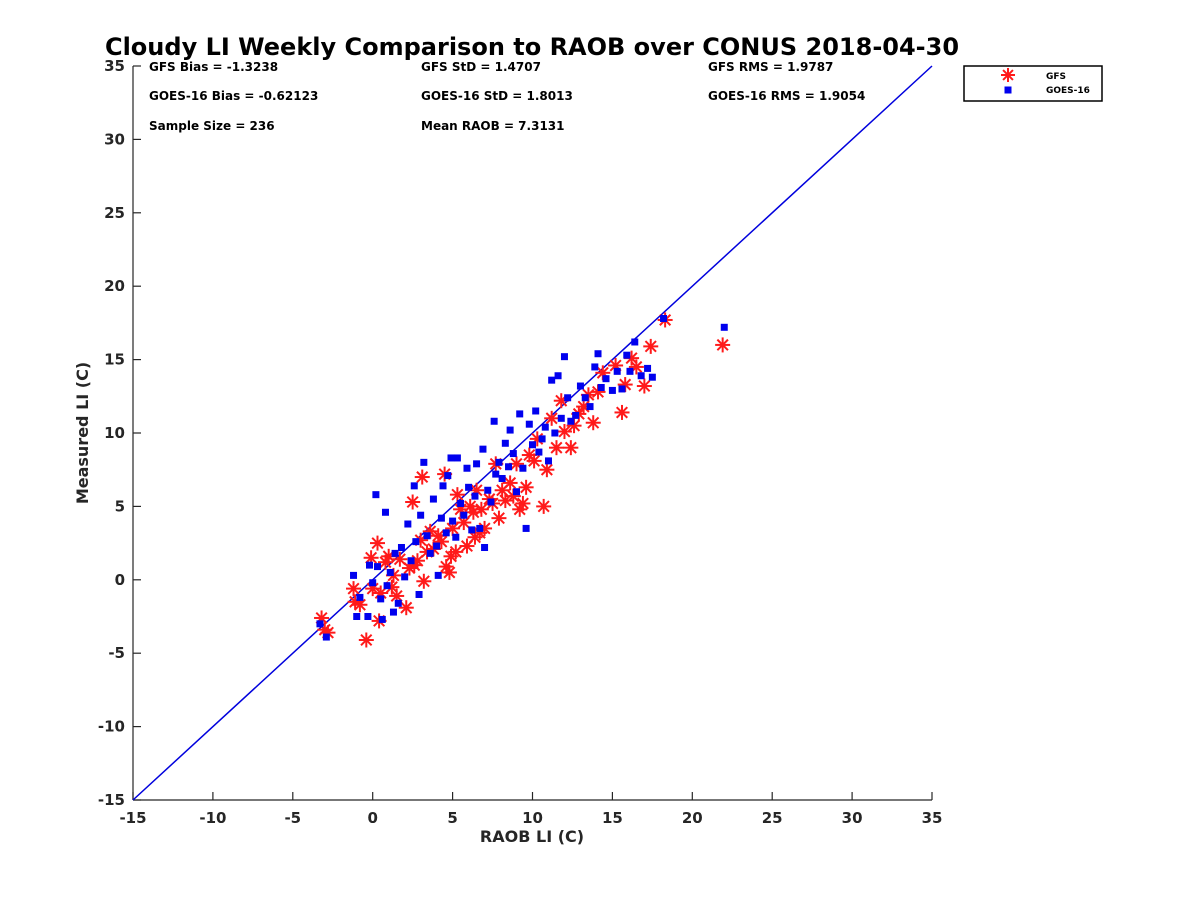  I want to click on x-axis-ticks: -15 -10 -5 0 5 10 15 20 25 30 35, so click(530, 809).